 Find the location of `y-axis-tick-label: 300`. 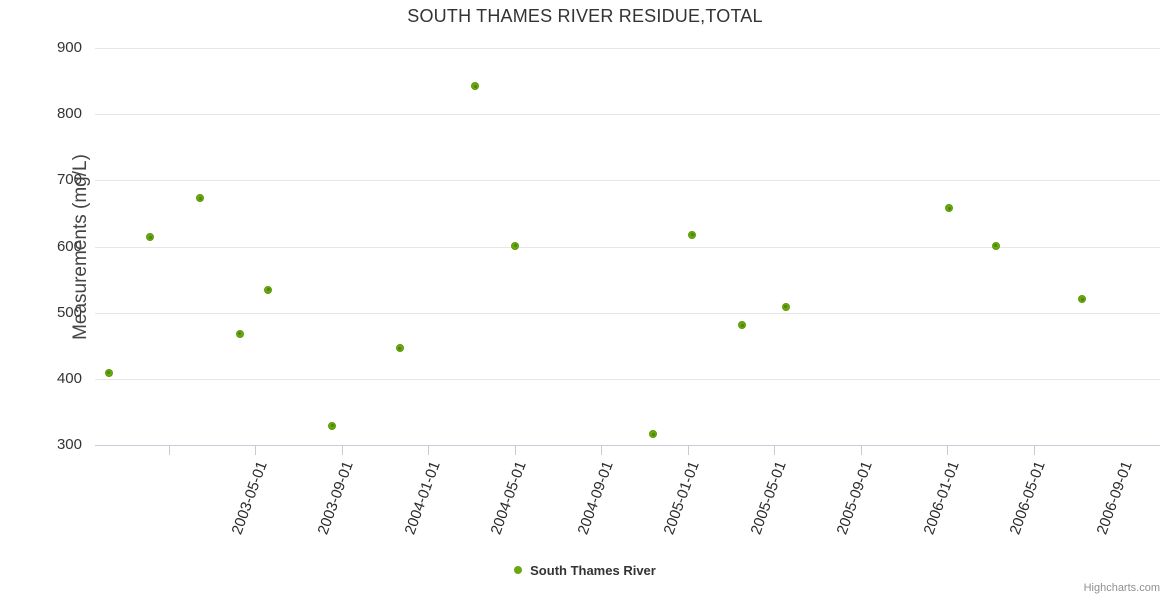

y-axis-tick-label: 300 is located at coordinates (69, 444).